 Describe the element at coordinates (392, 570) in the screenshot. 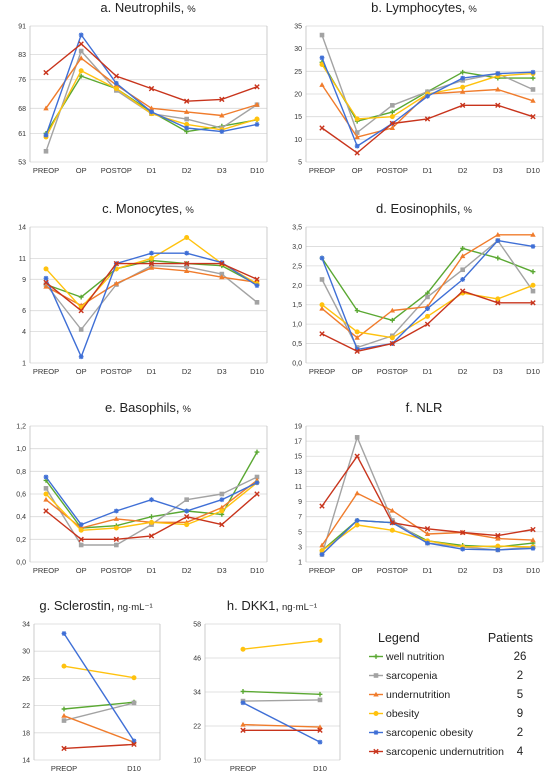

I see `x-tick-label: POSTOP` at that location.